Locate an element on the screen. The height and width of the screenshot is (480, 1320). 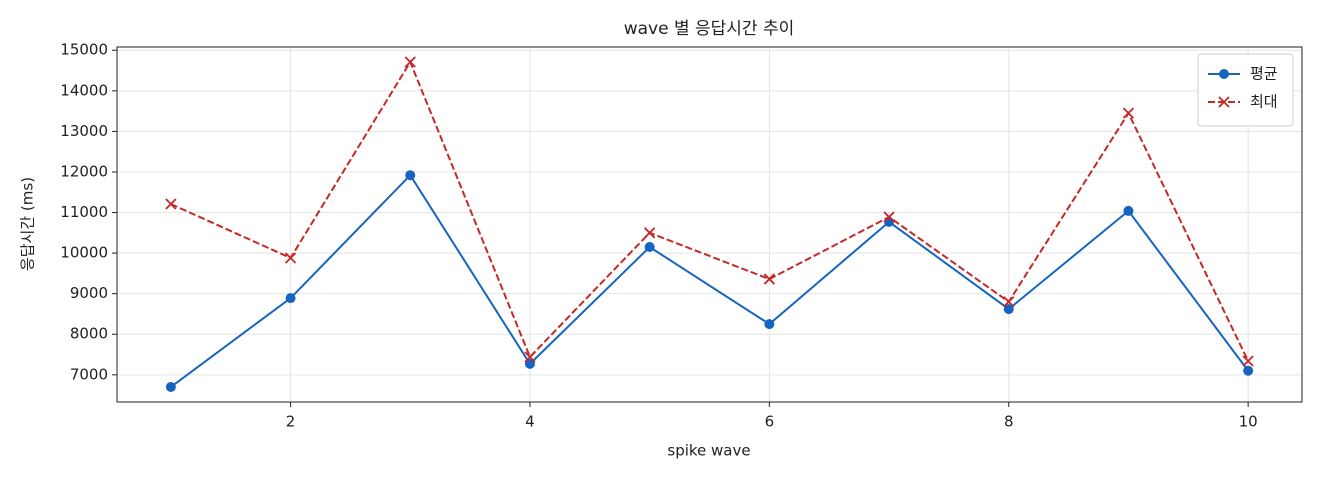
y-tick-label: 11000 is located at coordinates (84, 212).